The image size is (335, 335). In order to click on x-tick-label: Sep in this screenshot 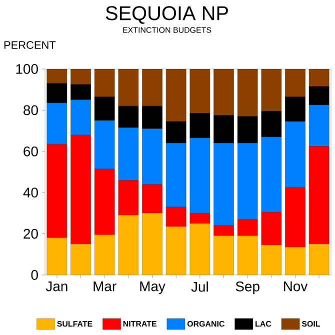, I will do `click(248, 288)`.